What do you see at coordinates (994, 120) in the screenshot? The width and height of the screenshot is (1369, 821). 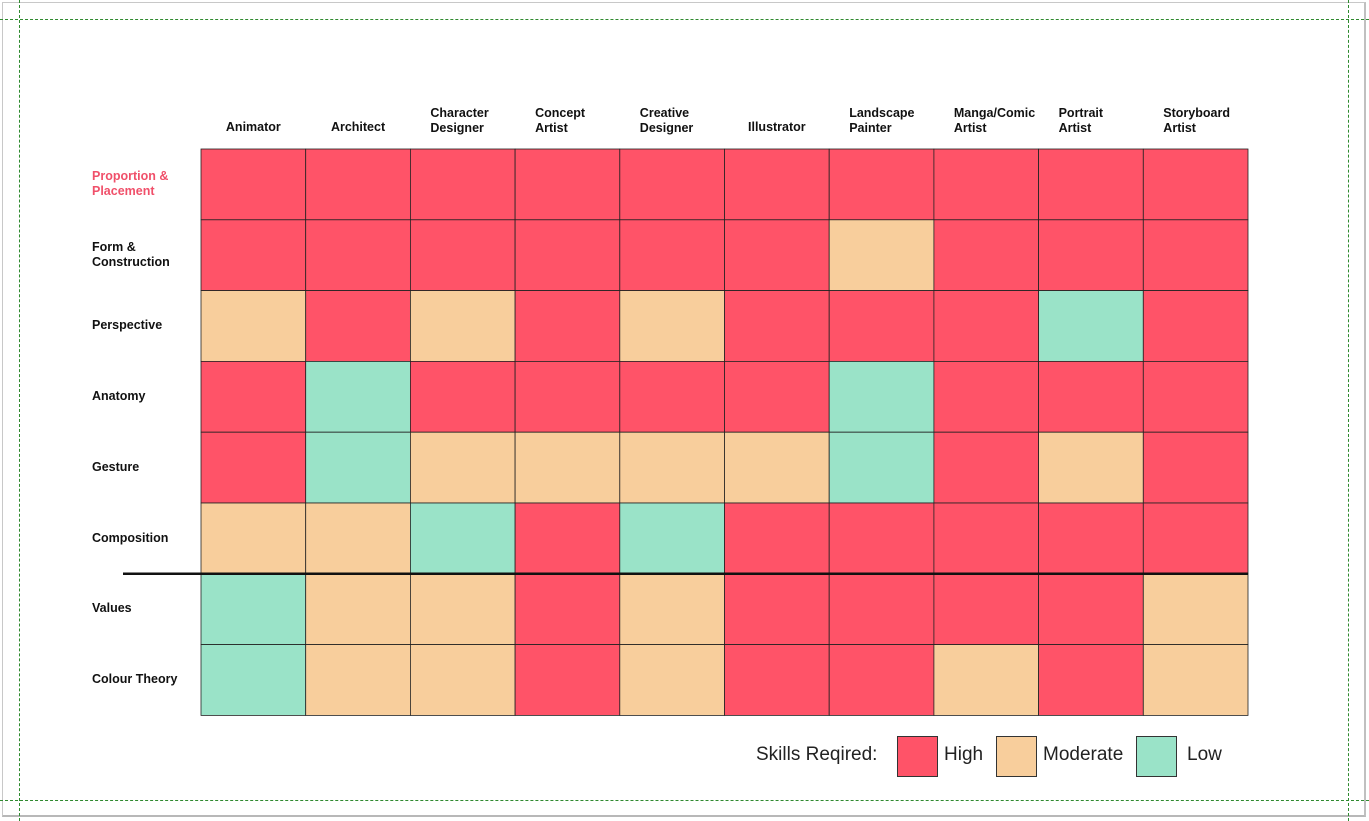 I see `column-label: Manga/Comic Artist` at bounding box center [994, 120].